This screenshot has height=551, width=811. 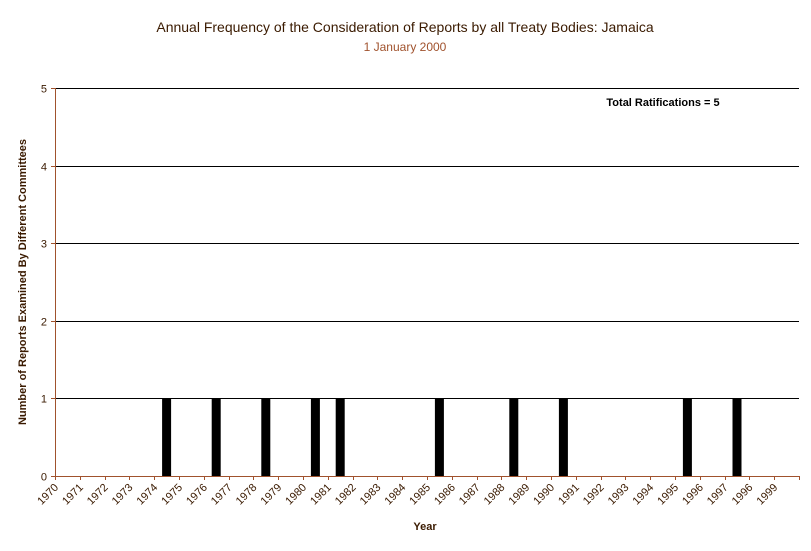 I want to click on bar-1997, so click(x=737, y=437).